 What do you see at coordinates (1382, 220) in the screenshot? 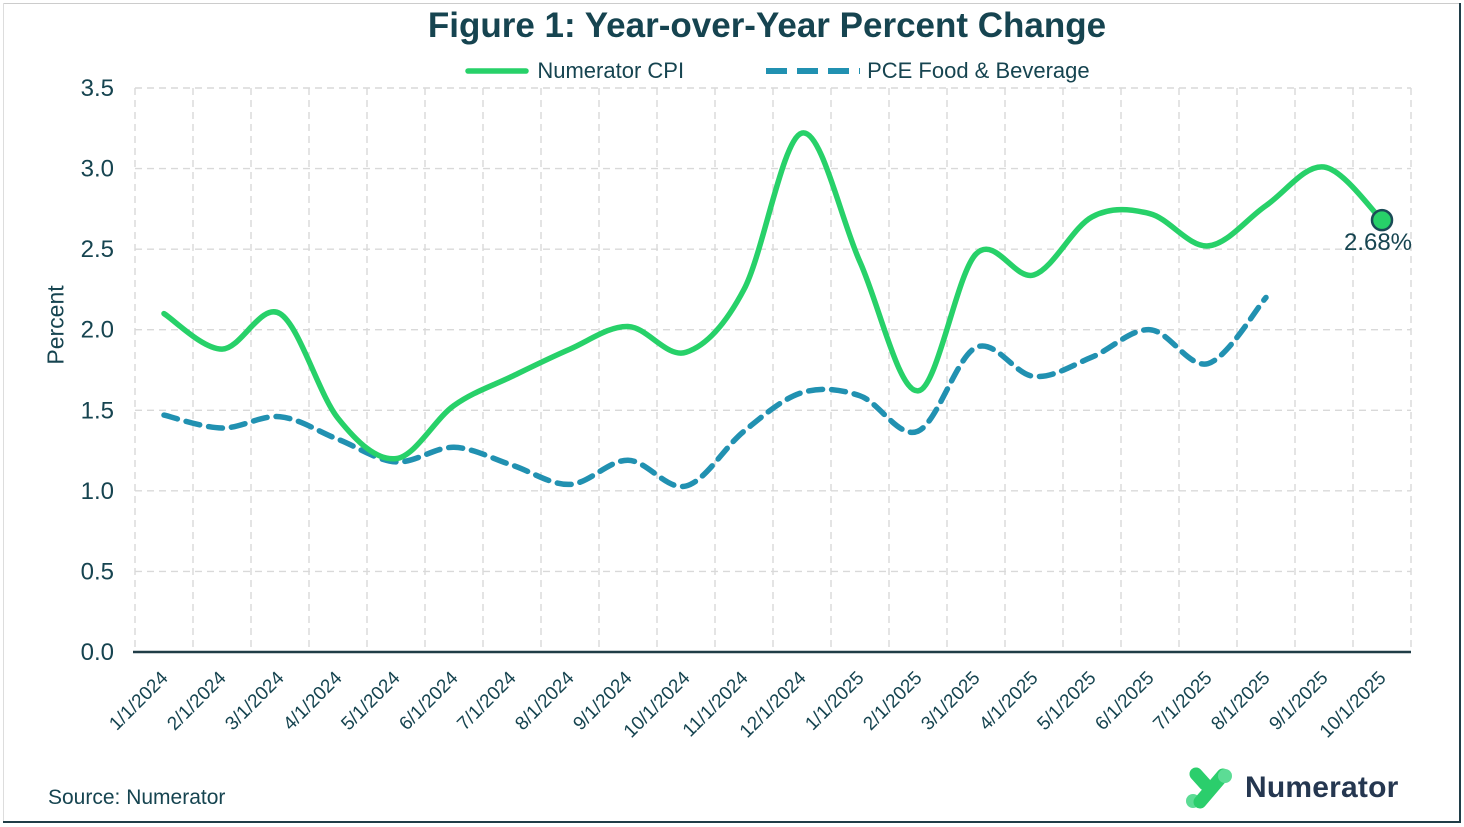
I see `endpoint-marker` at bounding box center [1382, 220].